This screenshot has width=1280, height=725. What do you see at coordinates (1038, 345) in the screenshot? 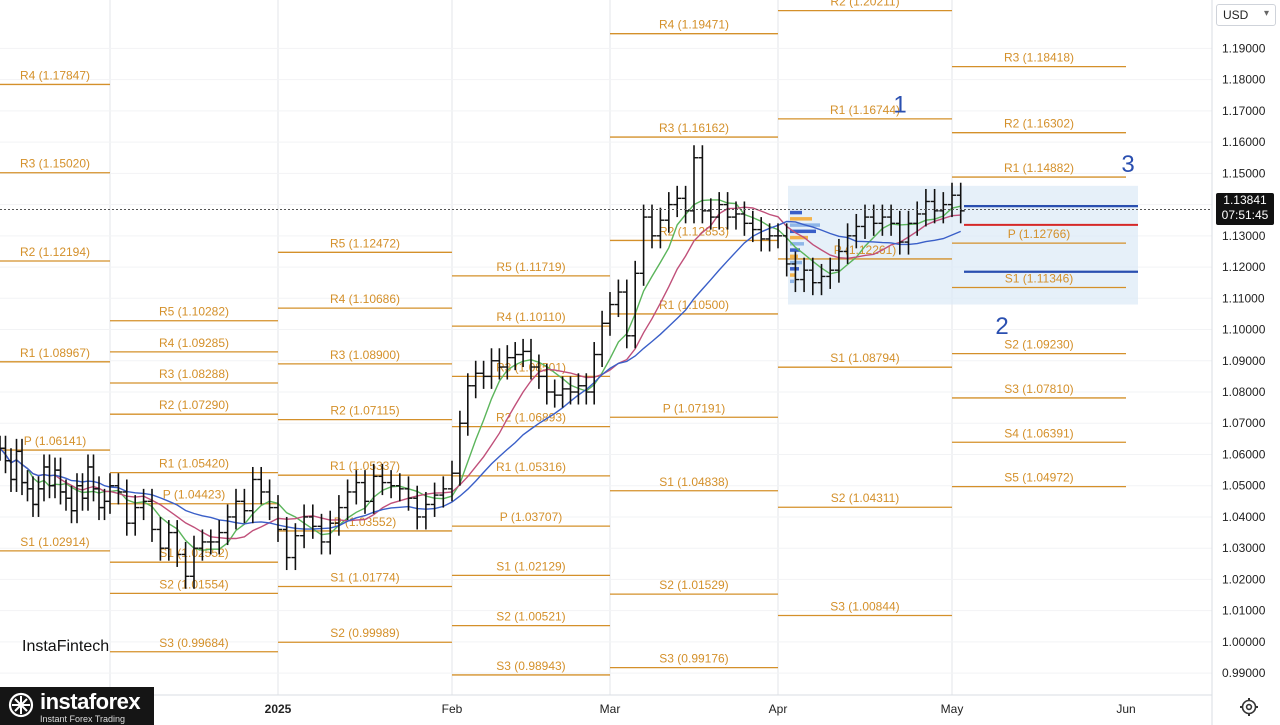
I see `pivot-label-s2: S2 (1.09230)` at bounding box center [1038, 345].